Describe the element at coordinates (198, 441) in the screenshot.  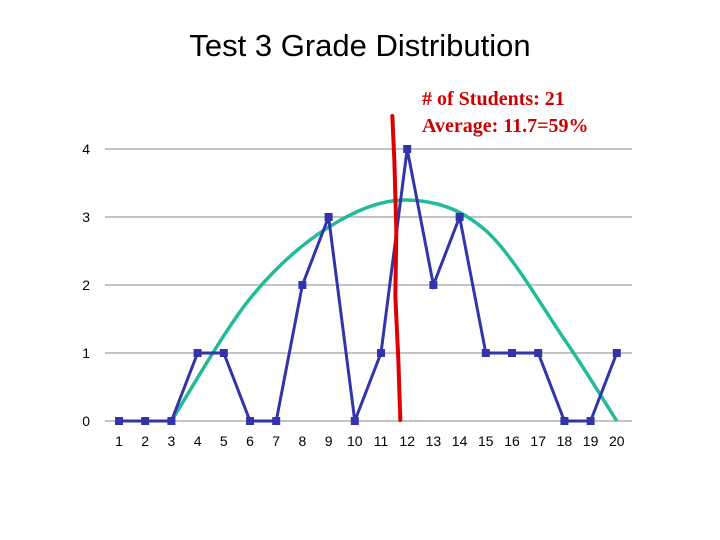
I see `x-tick-label: 4` at that location.